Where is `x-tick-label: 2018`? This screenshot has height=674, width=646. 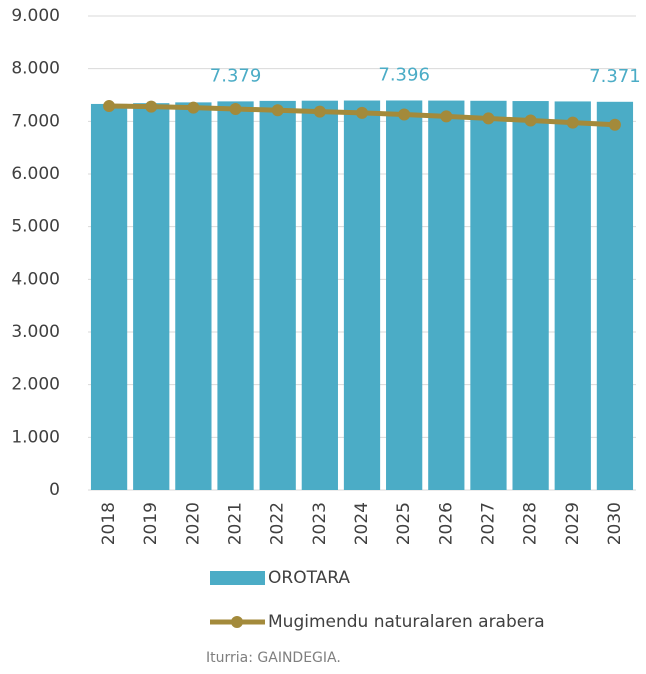
x-tick-label: 2018 is located at coordinates (109, 523).